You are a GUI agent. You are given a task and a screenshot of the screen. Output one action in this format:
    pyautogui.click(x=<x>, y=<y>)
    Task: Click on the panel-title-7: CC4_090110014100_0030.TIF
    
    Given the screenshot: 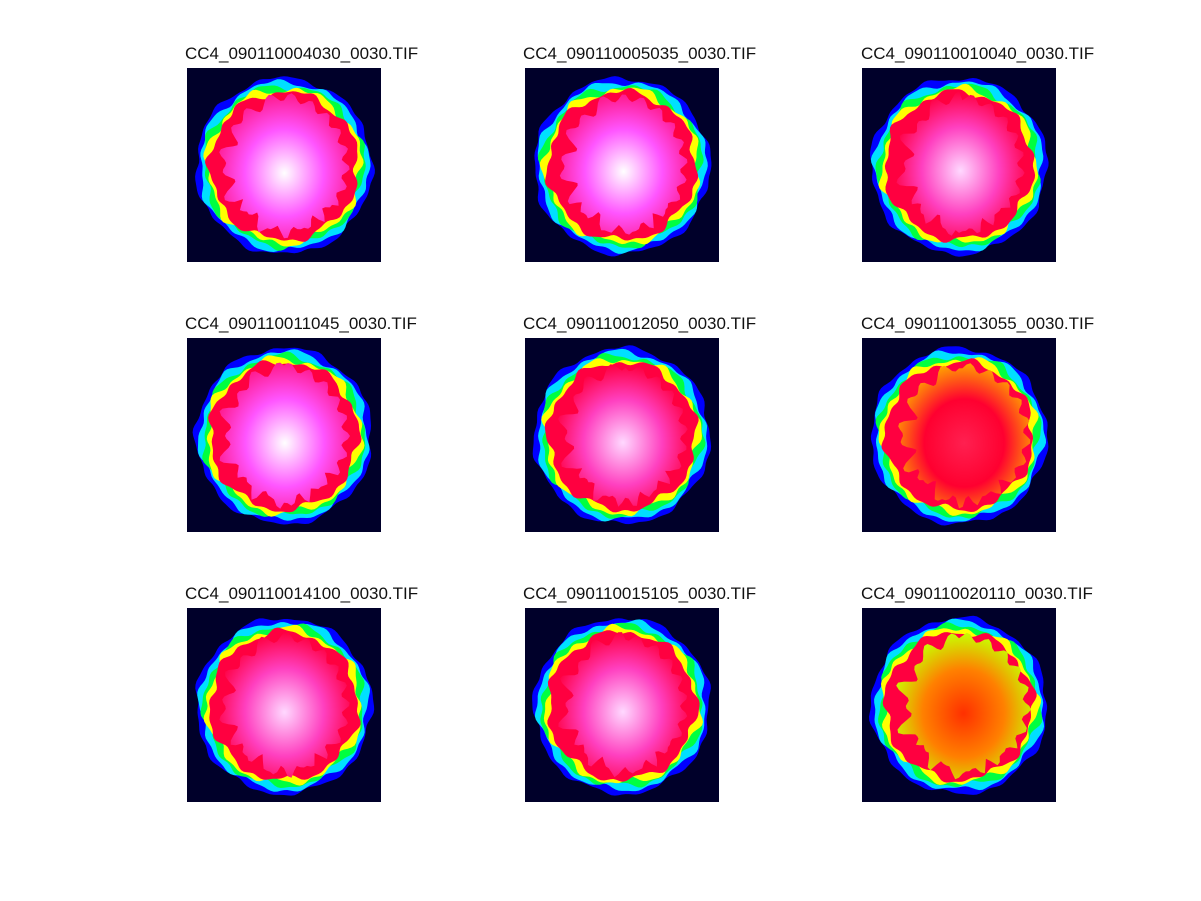 What is the action you would take?
    pyautogui.click(x=302, y=593)
    